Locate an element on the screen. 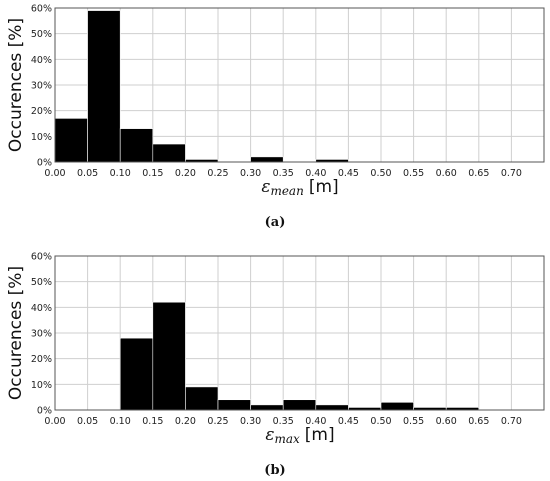  histogram-a-x-tick-label: 0.45 is located at coordinates (348, 173).